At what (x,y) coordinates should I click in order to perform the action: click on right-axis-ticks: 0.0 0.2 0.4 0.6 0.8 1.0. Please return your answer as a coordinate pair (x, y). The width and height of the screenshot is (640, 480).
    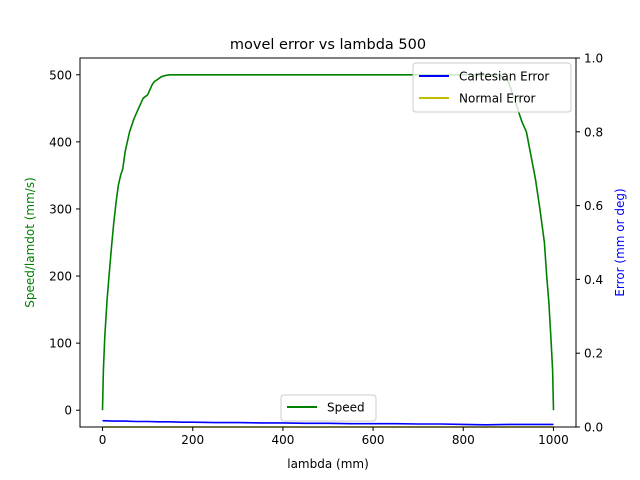
    Looking at the image, I should click on (589, 243).